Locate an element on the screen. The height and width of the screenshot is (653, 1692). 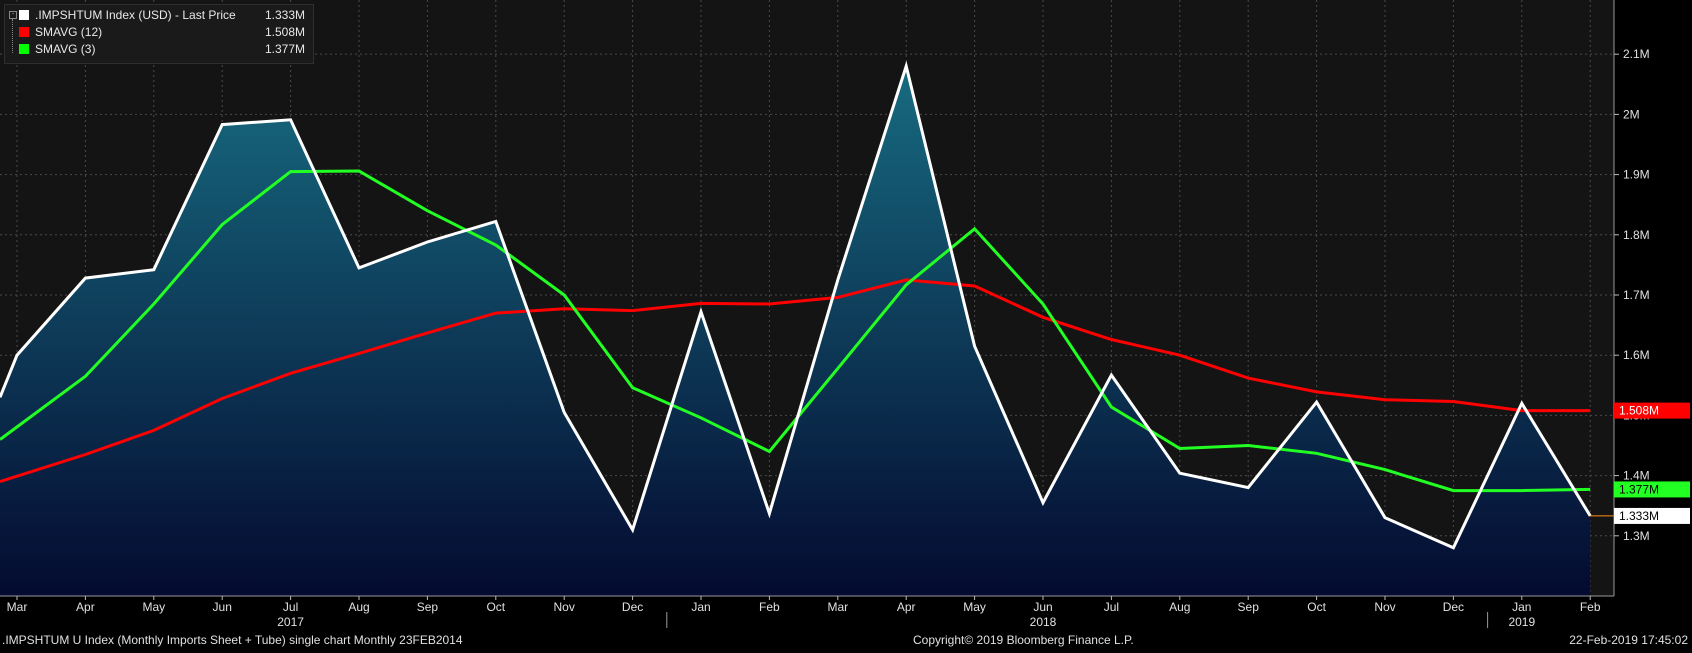
value-flags: 1.508M 1.377M 1.333M is located at coordinates (1640, 463).